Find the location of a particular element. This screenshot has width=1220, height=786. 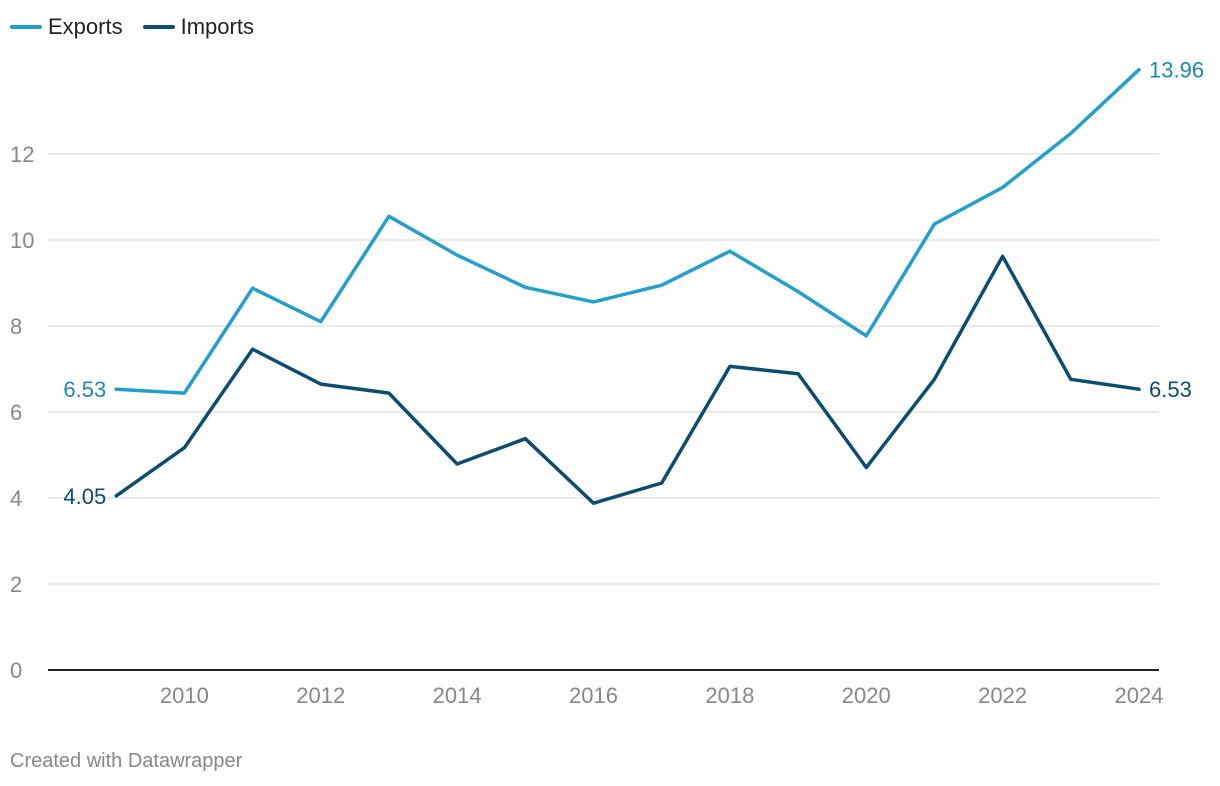

y-tick-label-2: 2 is located at coordinates (16, 584).